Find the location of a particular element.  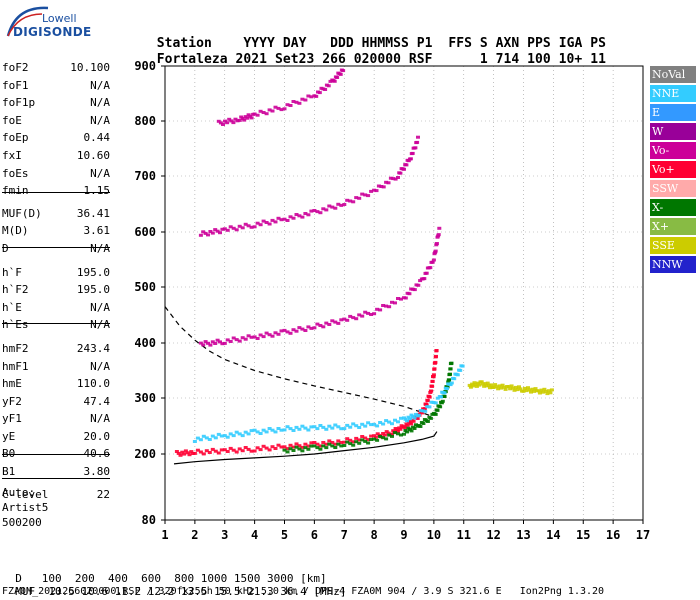

param-row-yE: yE 20.0 is located at coordinates (56, 438).